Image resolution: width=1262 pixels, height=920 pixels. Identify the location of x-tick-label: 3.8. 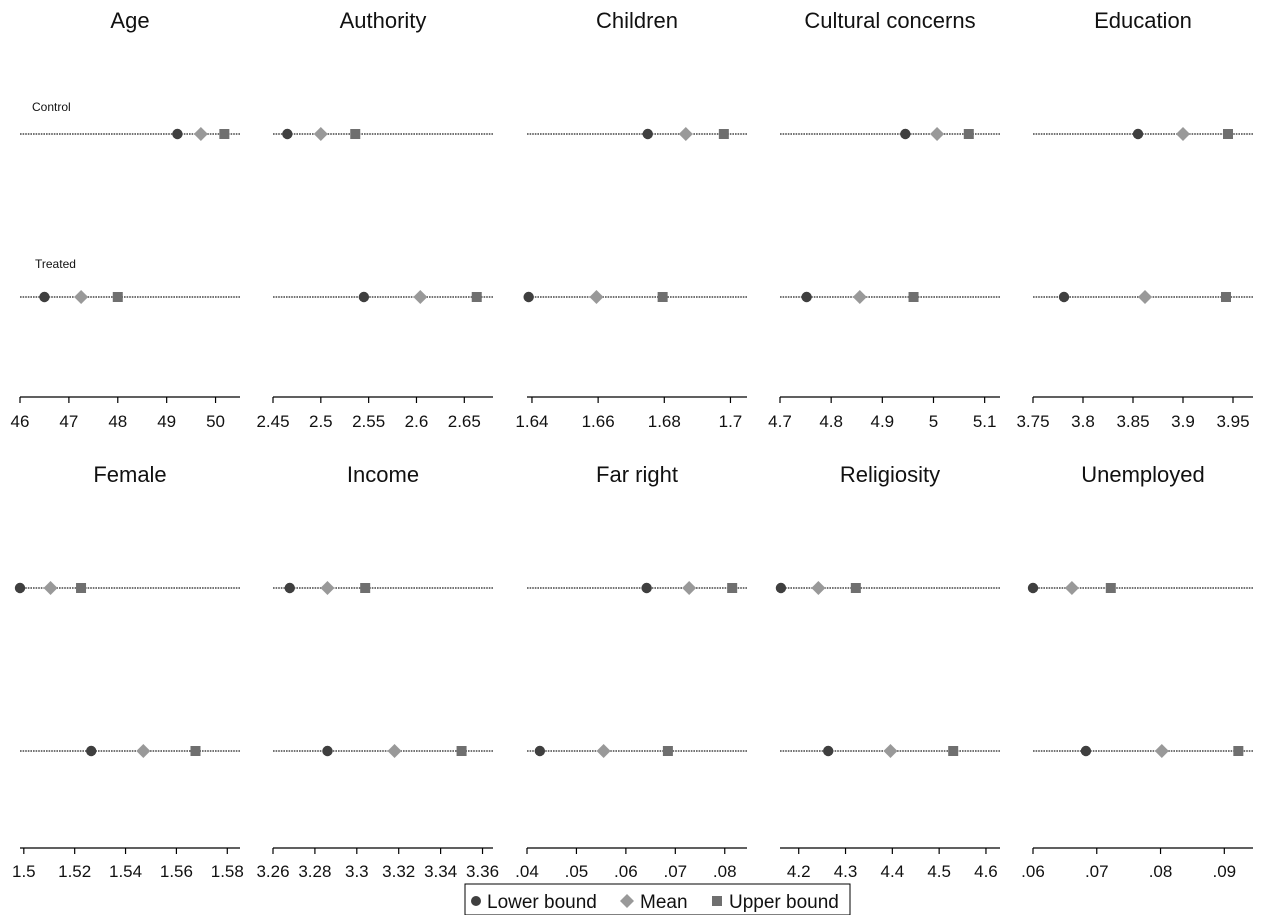
(1083, 421).